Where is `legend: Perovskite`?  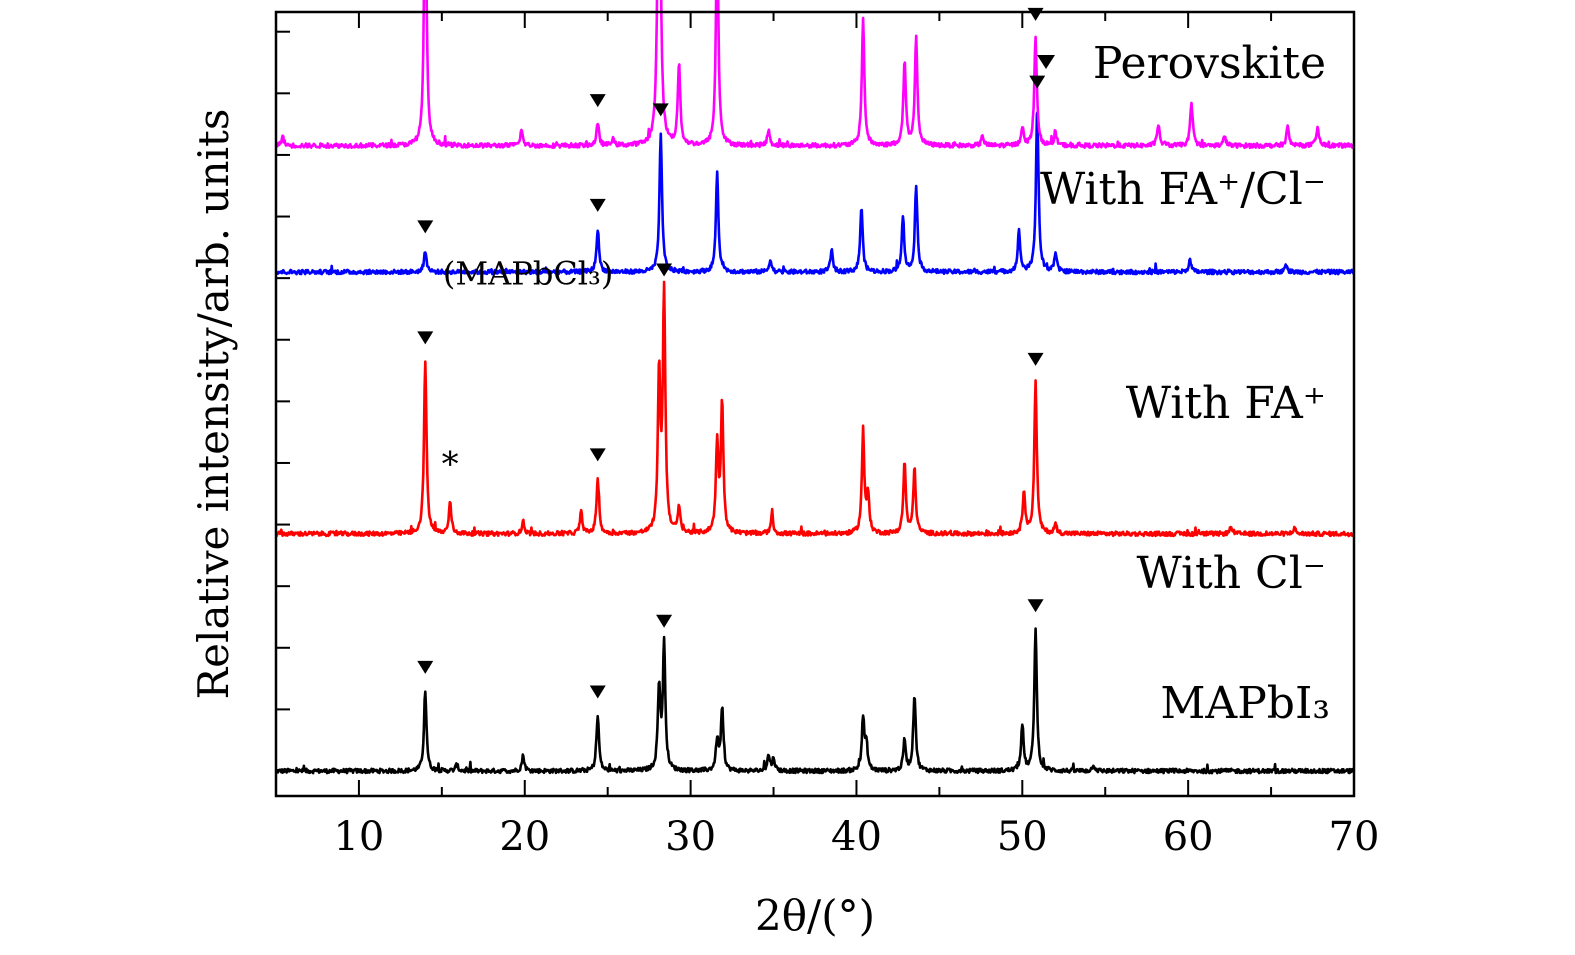 legend: Perovskite is located at coordinates (1181, 63).